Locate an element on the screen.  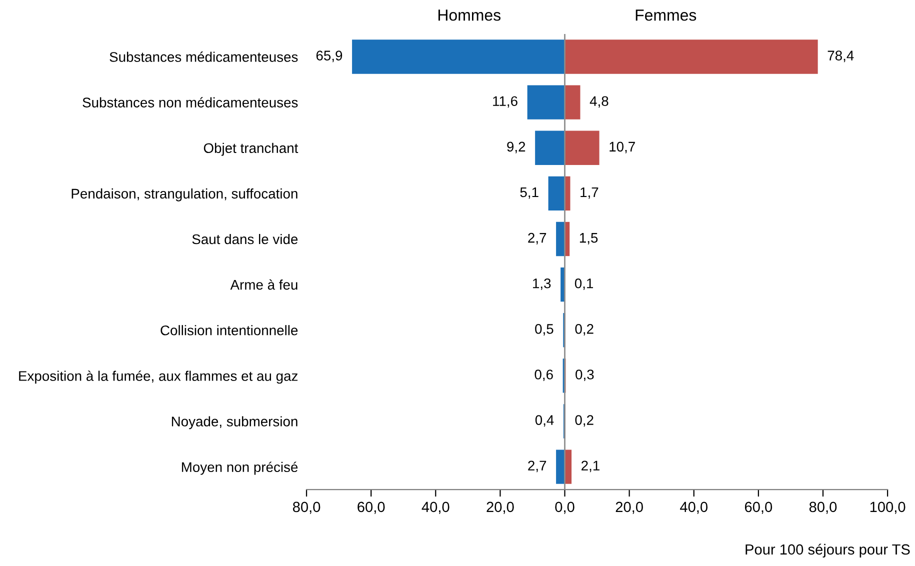
y-tick-label: Arme à feu is located at coordinates (264, 284).